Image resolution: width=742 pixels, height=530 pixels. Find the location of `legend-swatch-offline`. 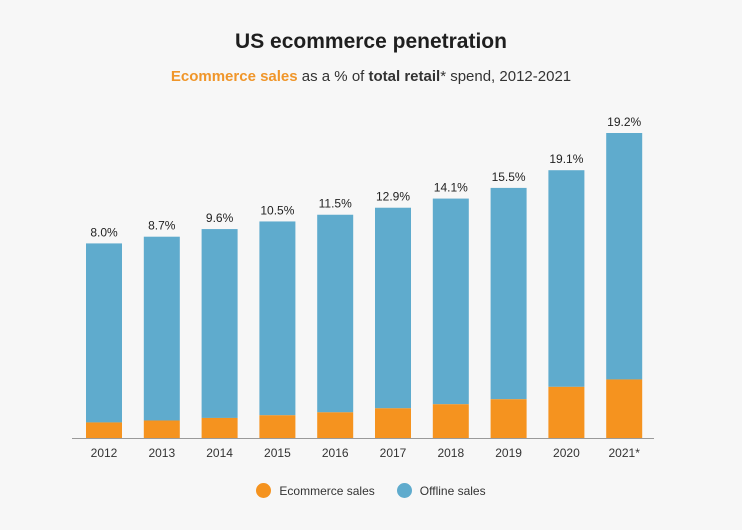

legend-swatch-offline is located at coordinates (404, 490).